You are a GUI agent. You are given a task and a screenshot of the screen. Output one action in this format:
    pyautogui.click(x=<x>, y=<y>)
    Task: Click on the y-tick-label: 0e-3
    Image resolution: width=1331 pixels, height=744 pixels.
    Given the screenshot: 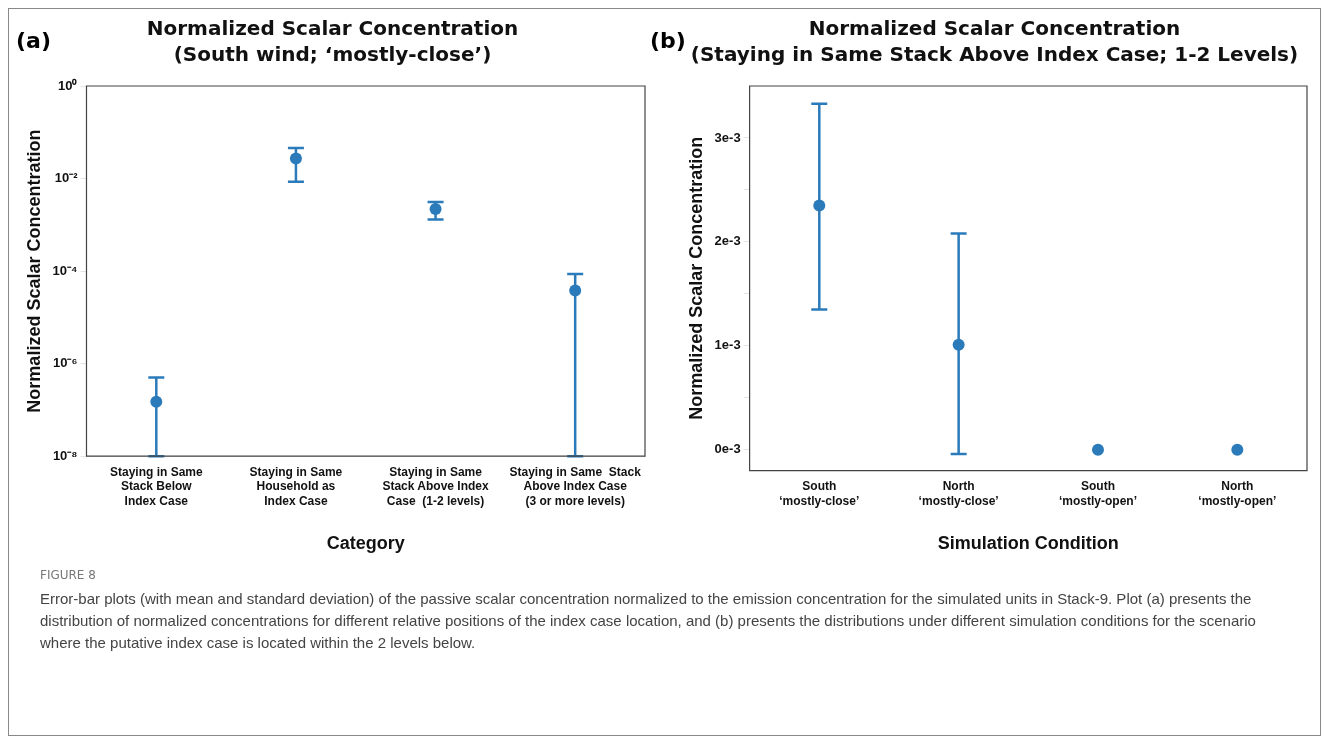 What is the action you would take?
    pyautogui.click(x=727, y=449)
    